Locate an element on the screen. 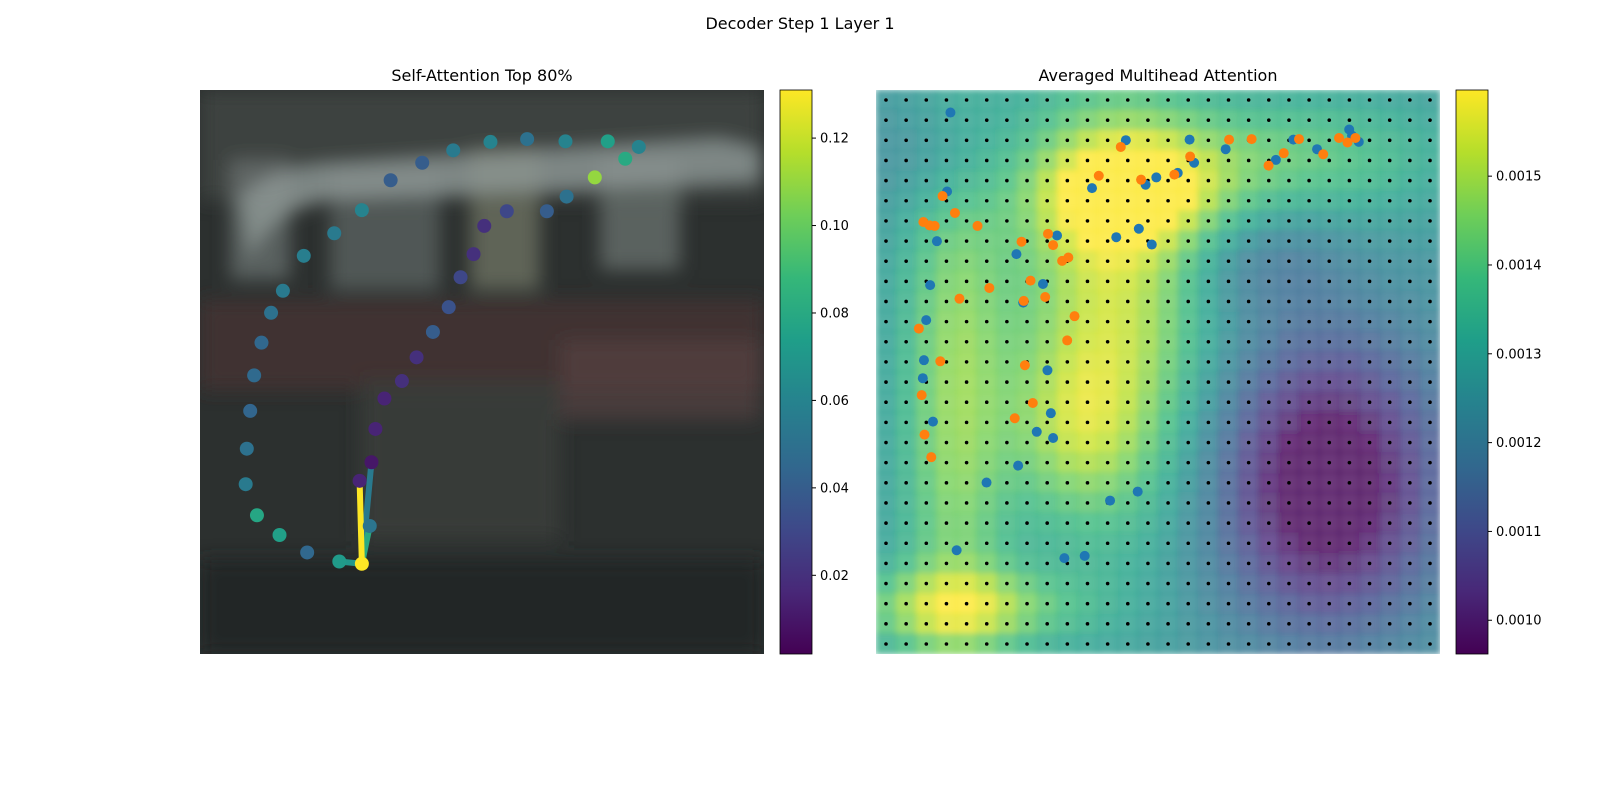  right-colorbar-gradient is located at coordinates (1472, 372).